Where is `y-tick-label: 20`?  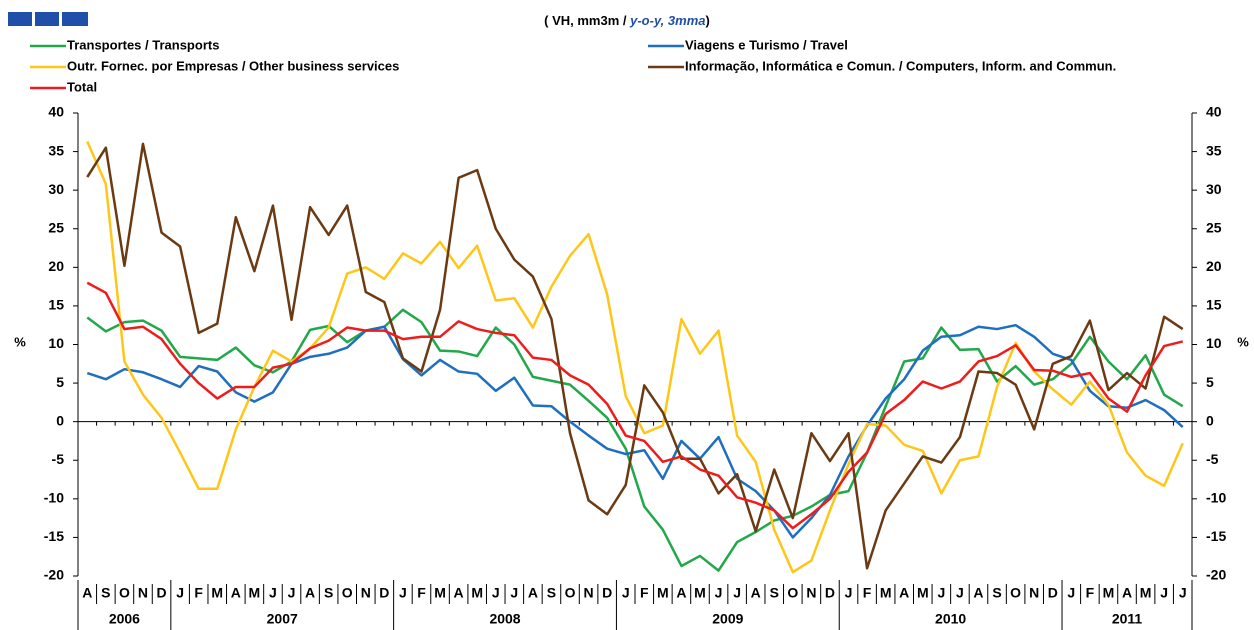
y-tick-label: 20 is located at coordinates (56, 266).